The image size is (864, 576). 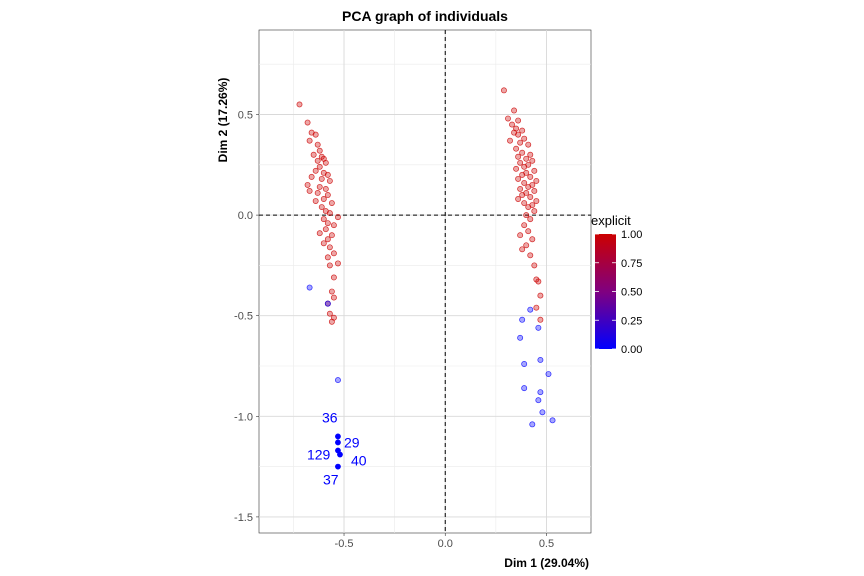 I want to click on x-axis-title: Dim 1 (29.04%), so click(x=546, y=563).